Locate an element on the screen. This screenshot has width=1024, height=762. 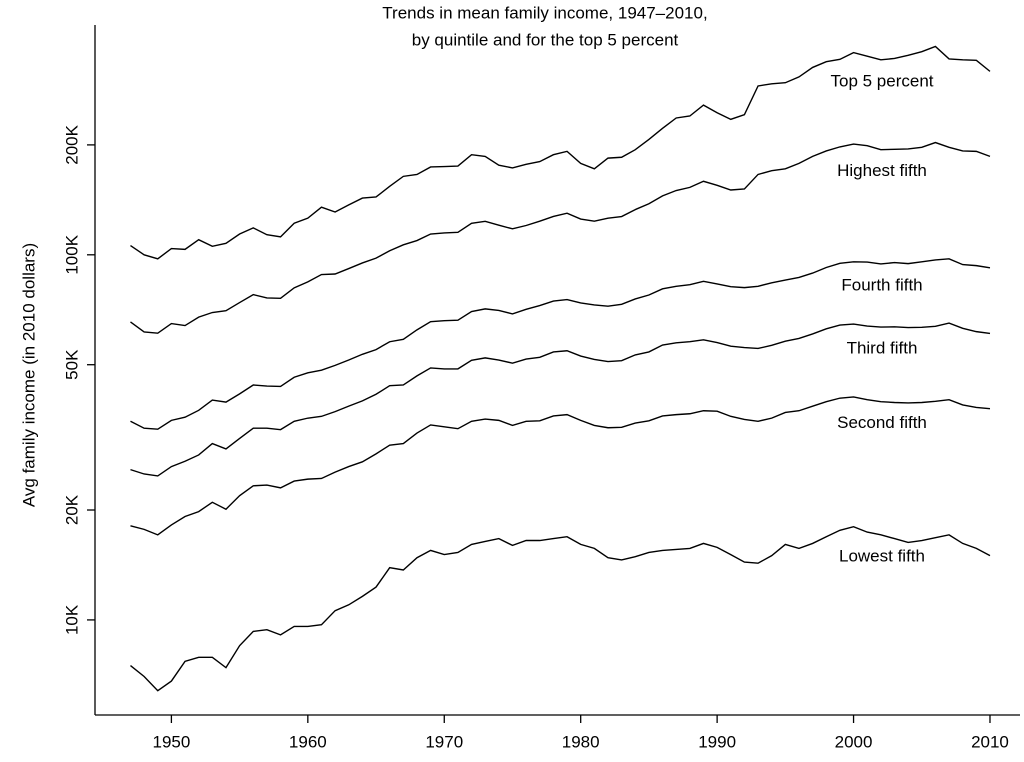
x-tick-label: 1950 is located at coordinates (171, 741).